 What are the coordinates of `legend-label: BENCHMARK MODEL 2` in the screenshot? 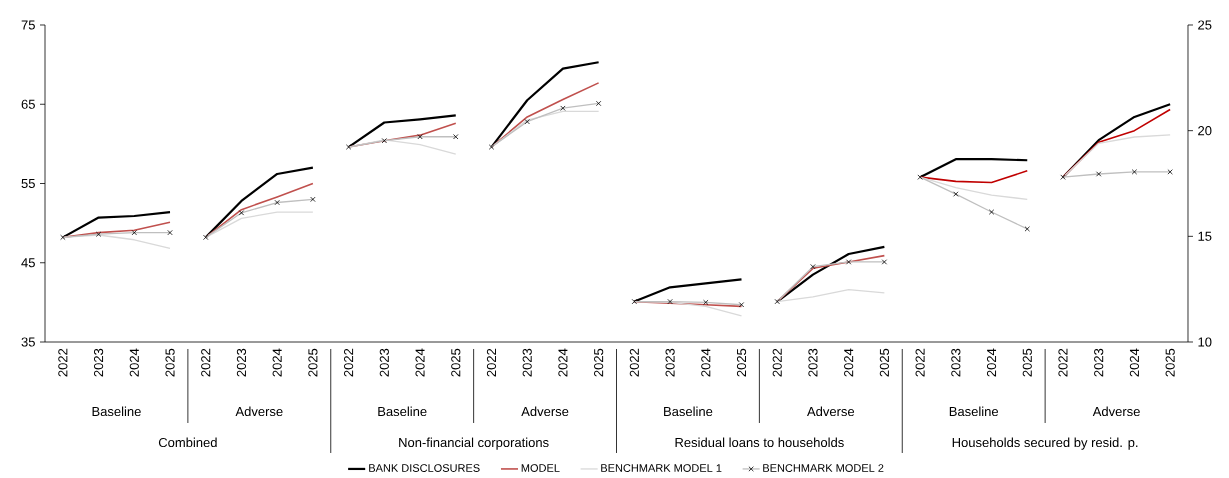 It's located at (823, 468).